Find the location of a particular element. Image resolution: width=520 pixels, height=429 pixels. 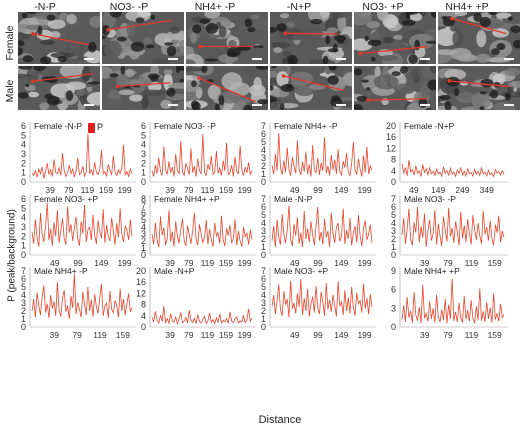

panel-0: 0 1 2 3 4 5 6 39 79 119 159 199 Female -N-P is located at coordinates (78, 159).